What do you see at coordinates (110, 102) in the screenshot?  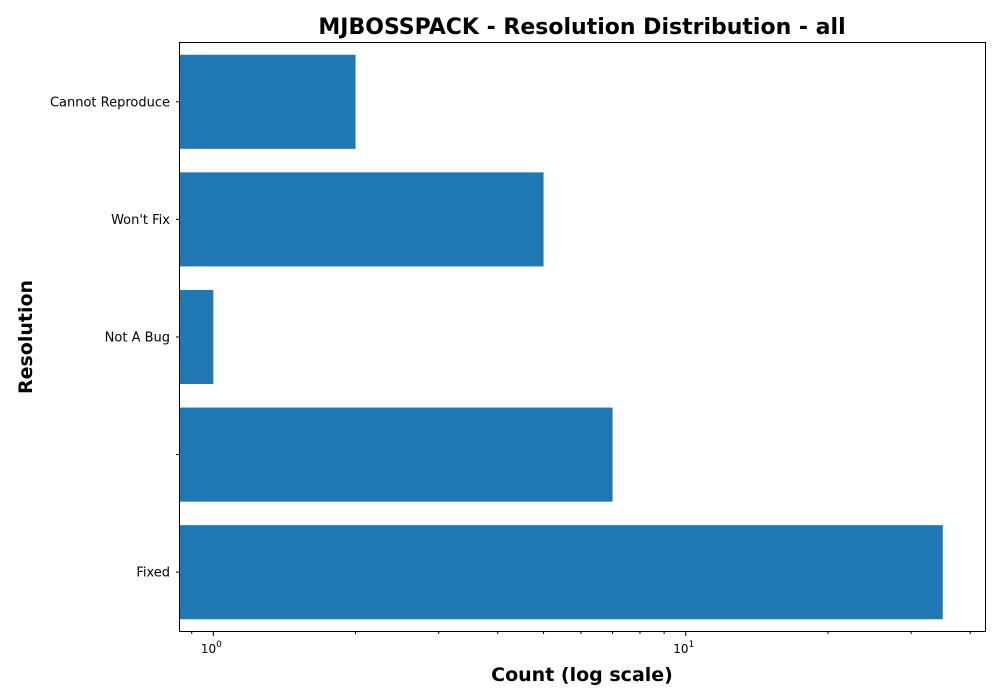 I see `y-tick-label: Cannot Reproduce` at bounding box center [110, 102].